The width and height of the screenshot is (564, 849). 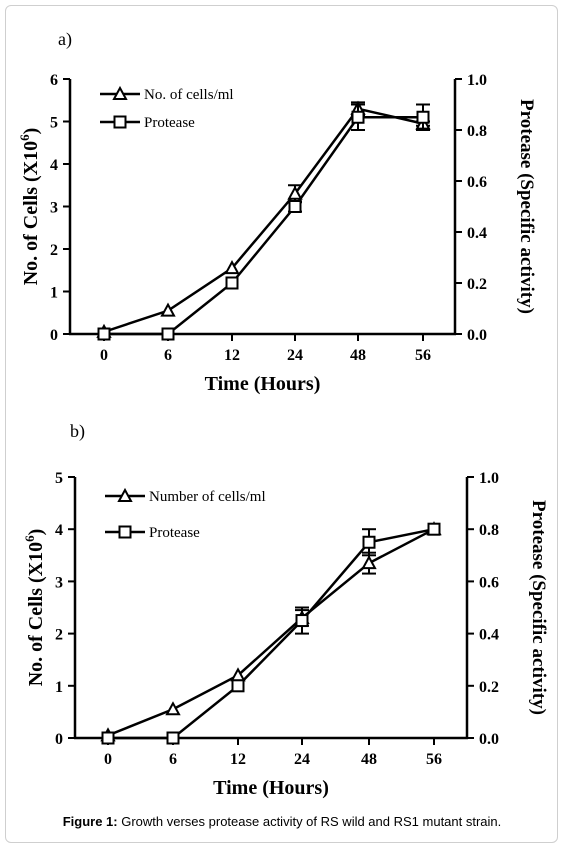 What do you see at coordinates (29, 538) in the screenshot?
I see `panel-b-left-axis-title-sup: 6` at bounding box center [29, 538].